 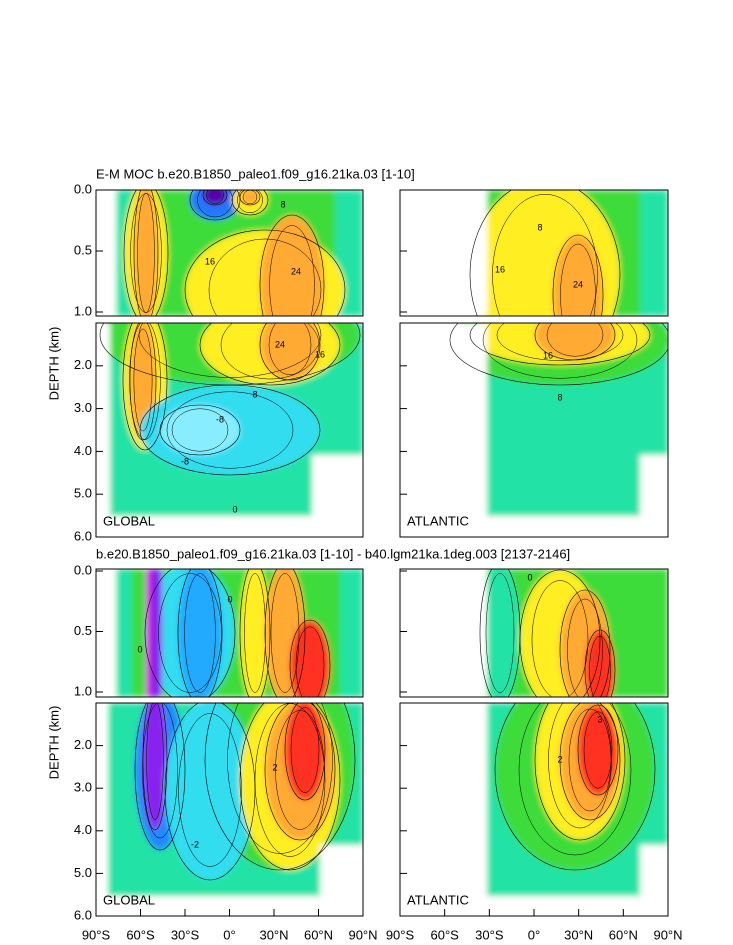 What do you see at coordinates (140, 934) in the screenshot?
I see `x-tick-label: 60°S` at bounding box center [140, 934].